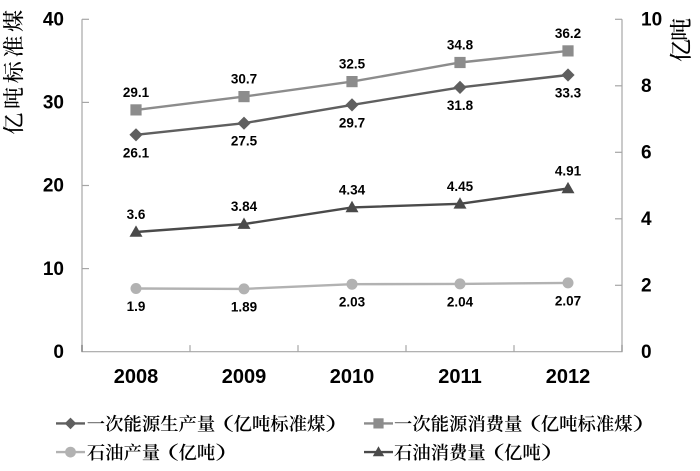 Image resolution: width=700 pixels, height=471 pixels. I want to click on svg-text: 30.7, so click(244, 79).